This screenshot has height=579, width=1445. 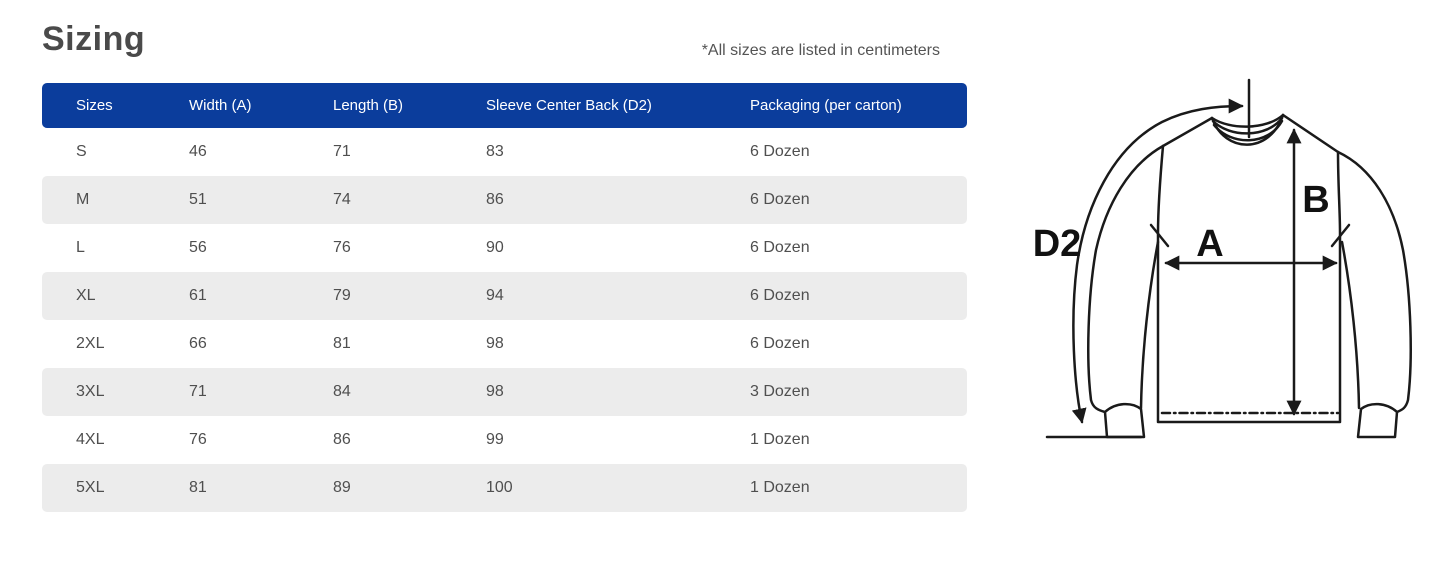 I want to click on table-cell: 3 Dozen, so click(x=780, y=391).